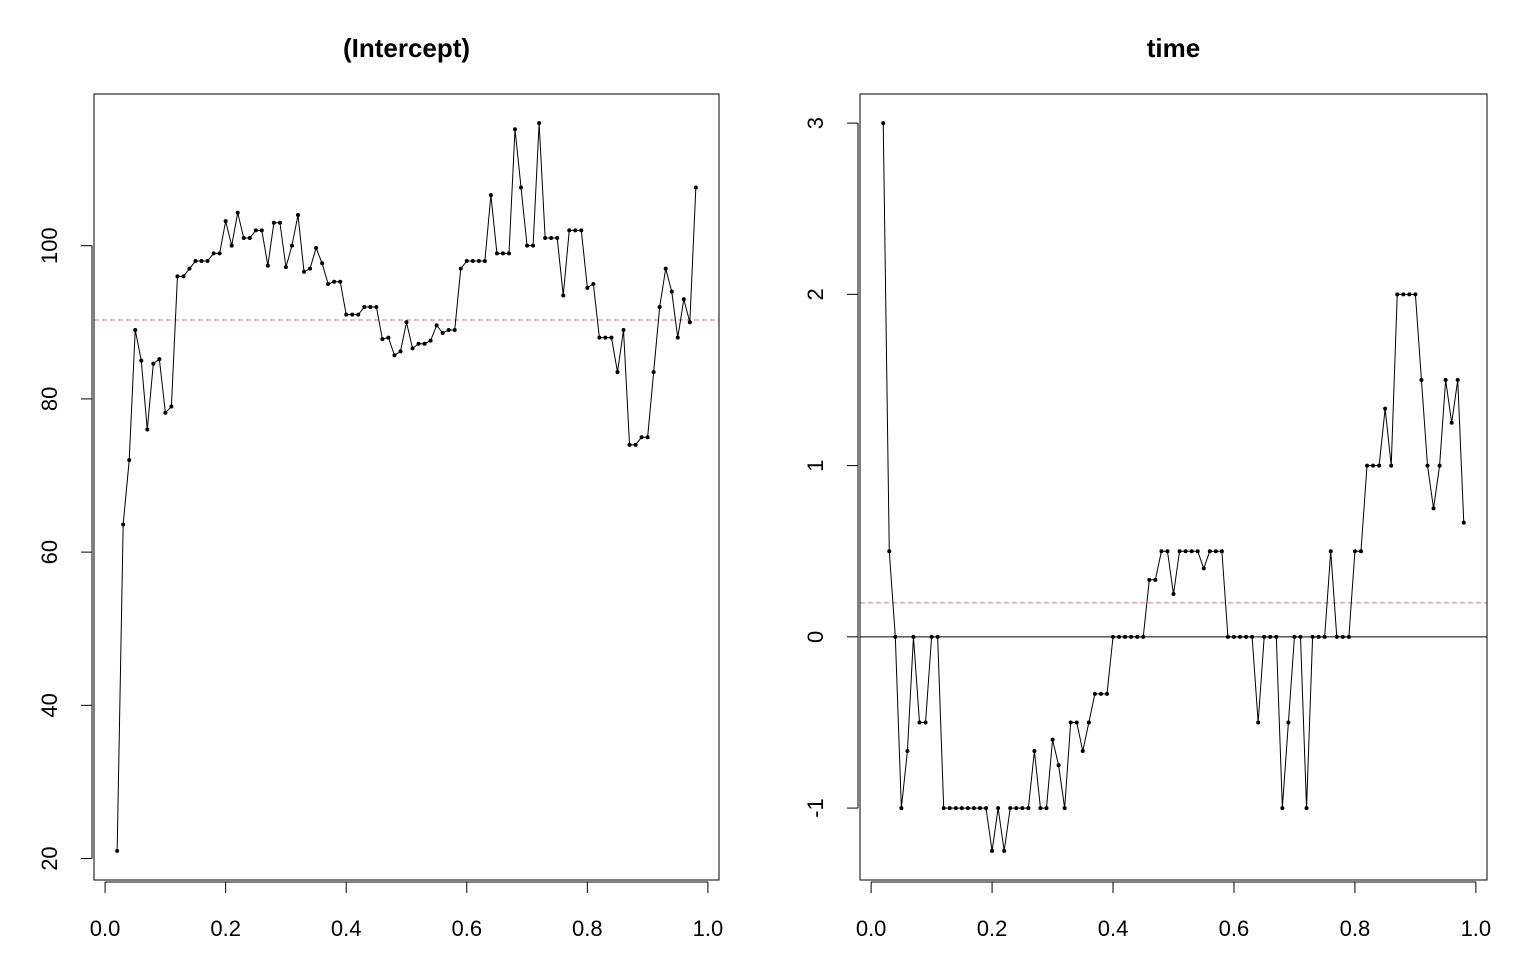  Describe the element at coordinates (1355, 928) in the screenshot. I see `x-tick-label: 0.8` at that location.